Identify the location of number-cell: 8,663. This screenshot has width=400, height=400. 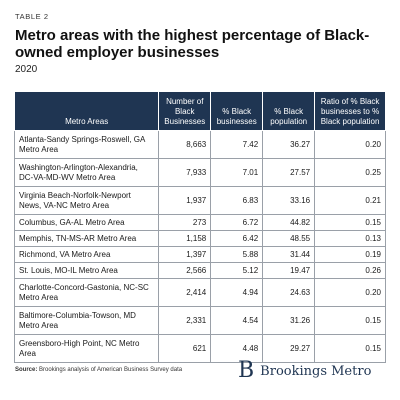
(185, 144).